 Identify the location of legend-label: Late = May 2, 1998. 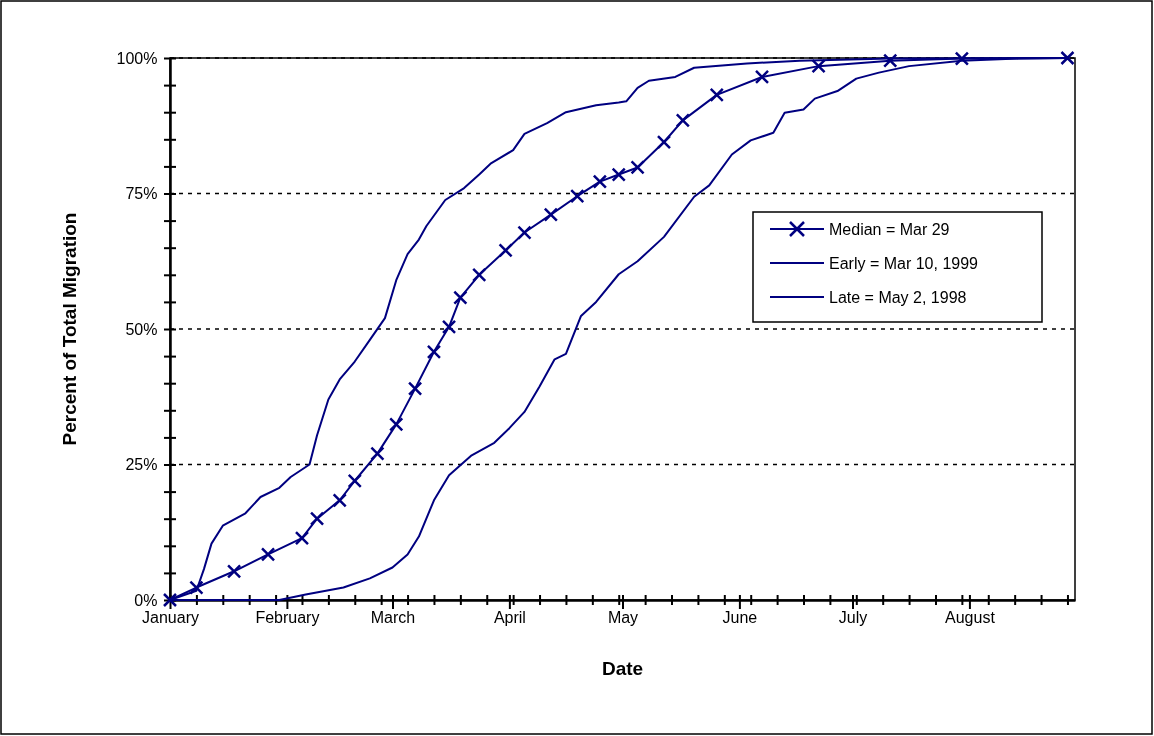
(898, 297).